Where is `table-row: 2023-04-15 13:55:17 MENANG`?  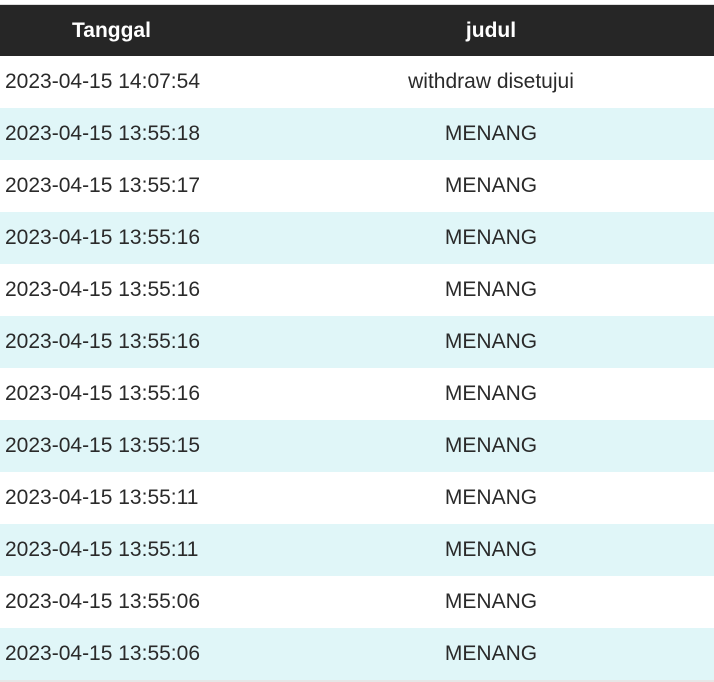
table-row: 2023-04-15 13:55:17 MENANG is located at coordinates (357, 186).